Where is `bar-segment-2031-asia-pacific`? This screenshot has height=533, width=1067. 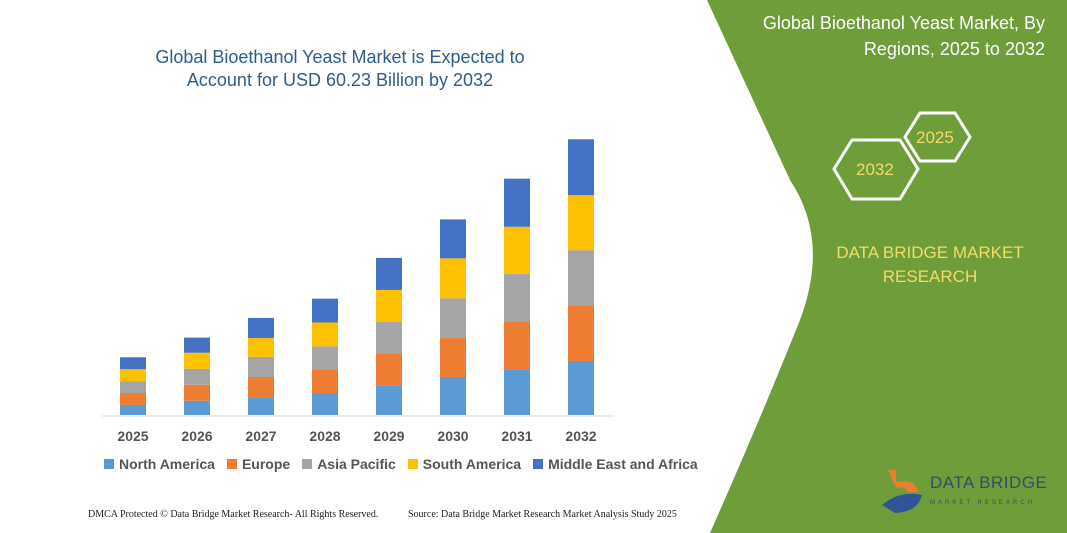
bar-segment-2031-asia-pacific is located at coordinates (517, 298).